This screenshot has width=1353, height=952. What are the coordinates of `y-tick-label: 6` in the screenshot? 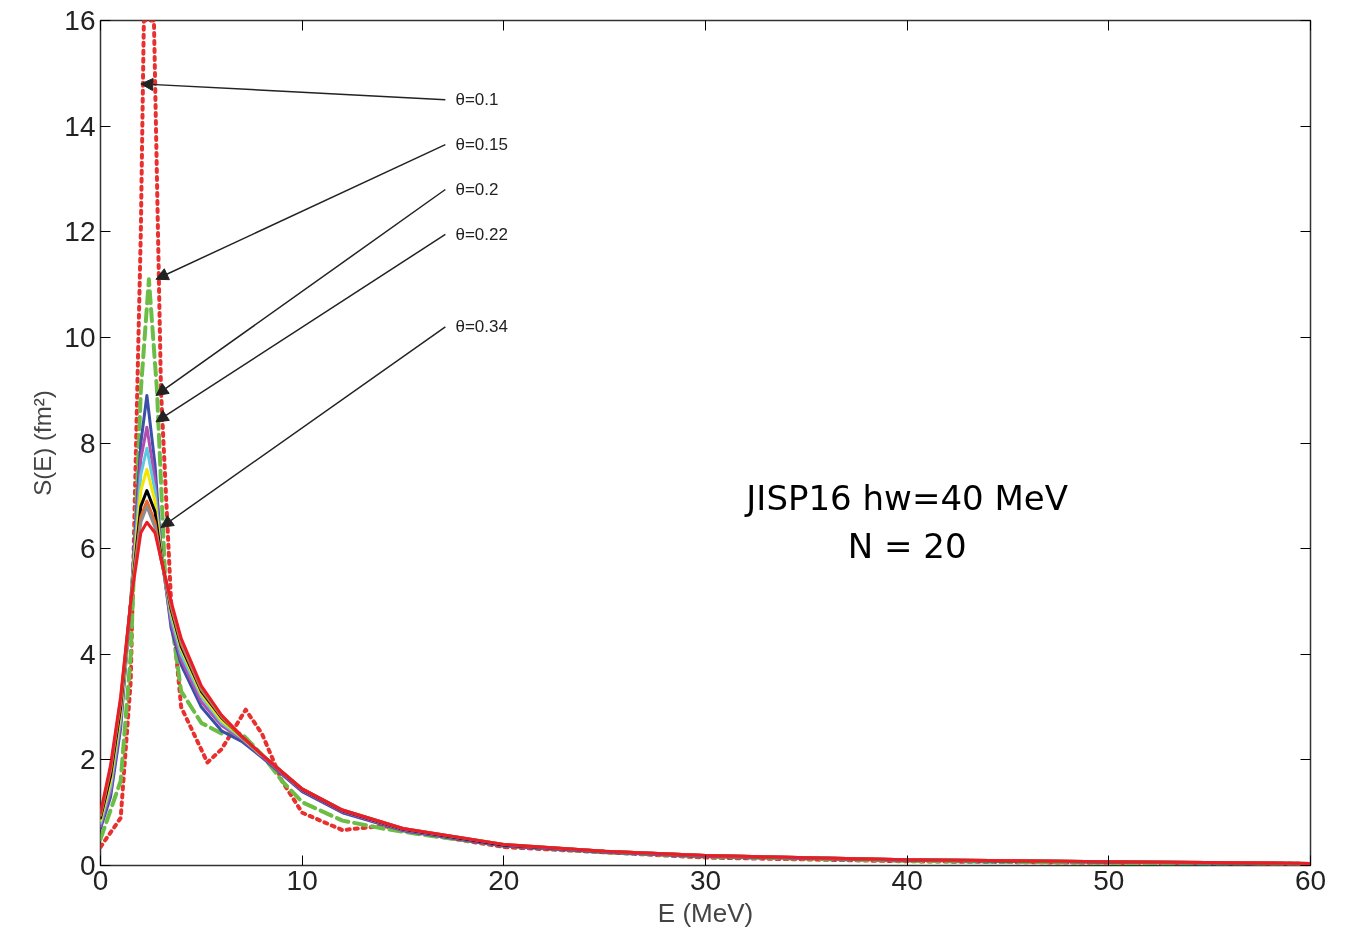 It's located at (87, 549).